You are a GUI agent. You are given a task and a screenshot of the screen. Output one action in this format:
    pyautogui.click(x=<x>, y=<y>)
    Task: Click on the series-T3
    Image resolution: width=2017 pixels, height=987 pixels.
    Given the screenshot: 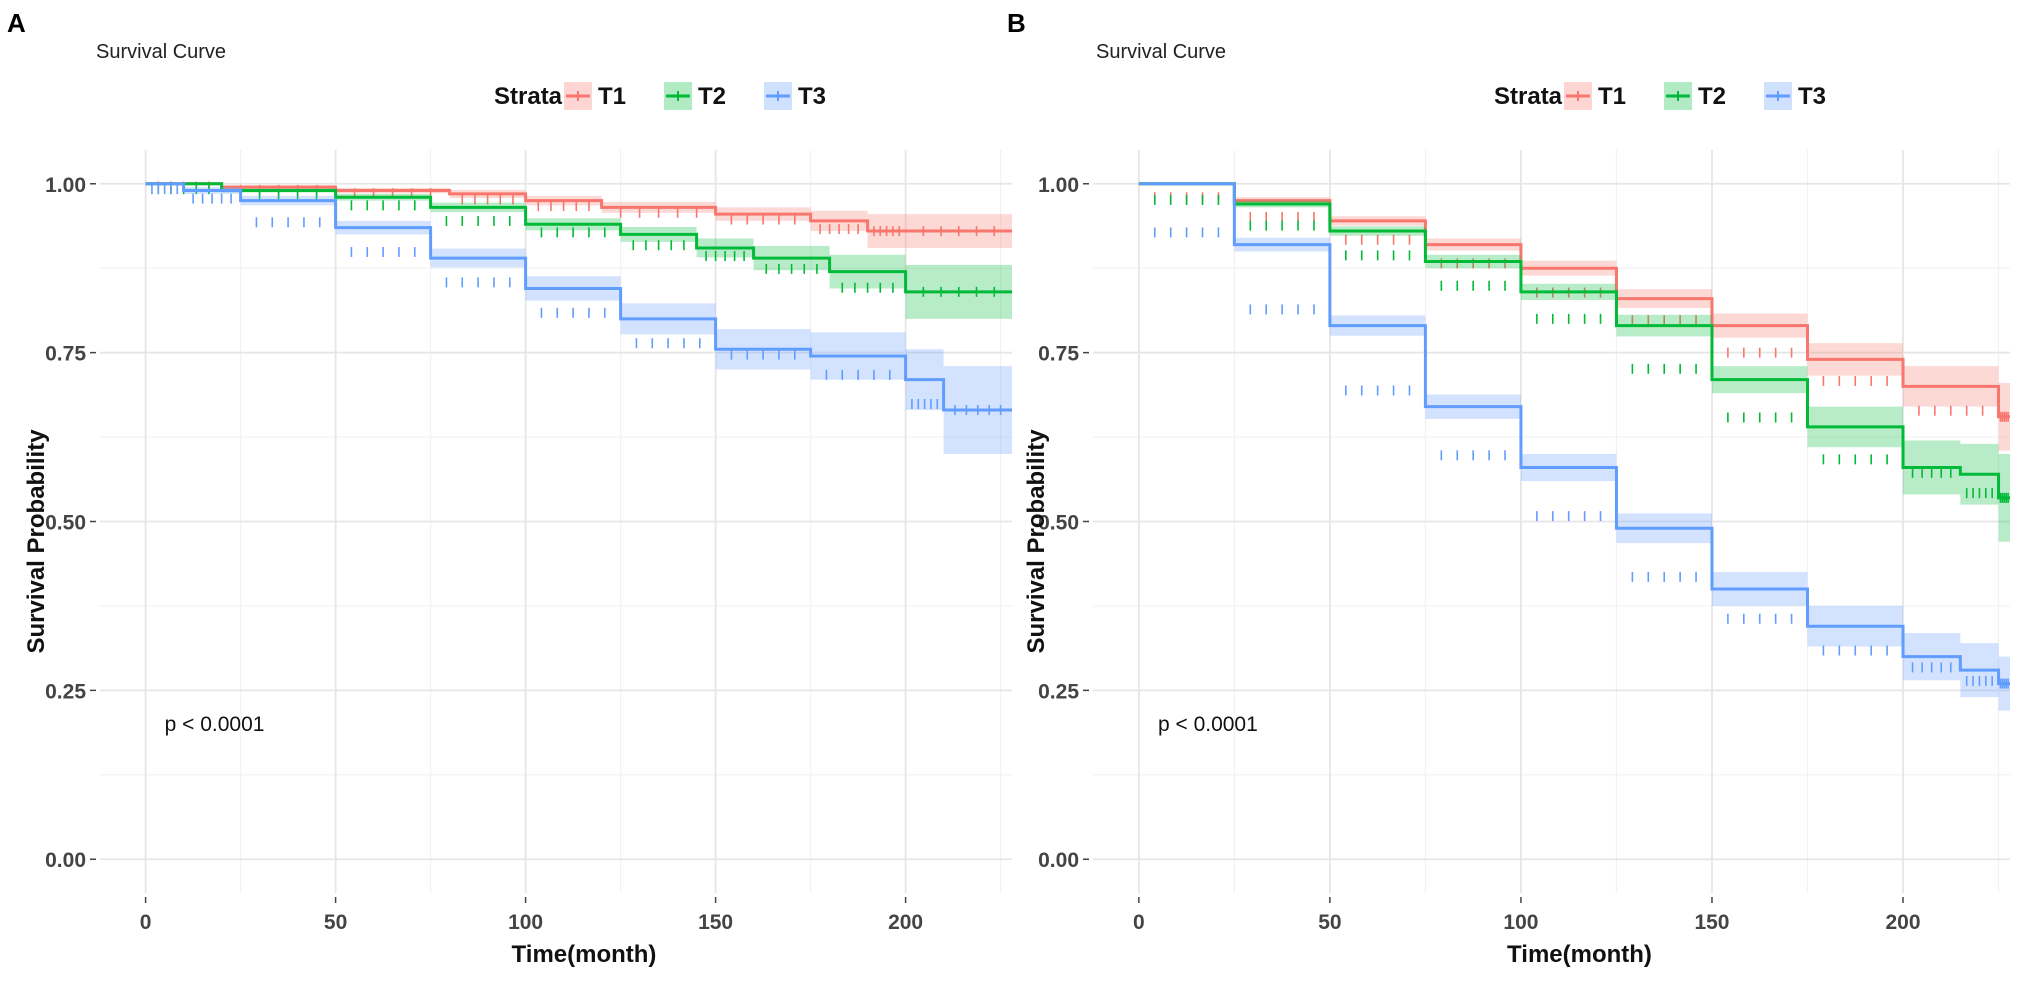 What is the action you would take?
    pyautogui.click(x=579, y=318)
    